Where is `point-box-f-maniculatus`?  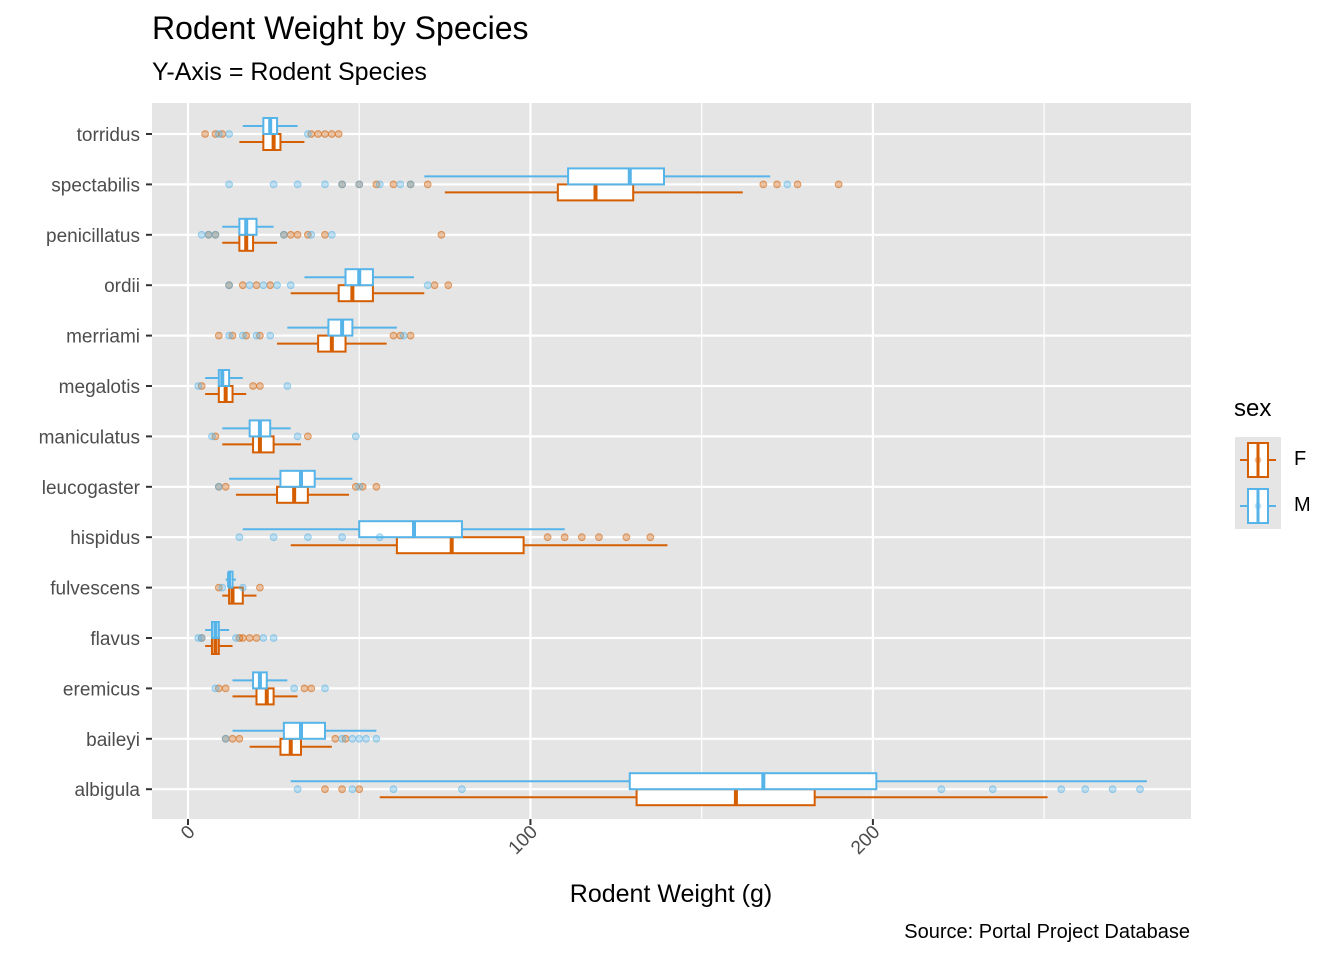
point-box-f-maniculatus is located at coordinates (307, 436).